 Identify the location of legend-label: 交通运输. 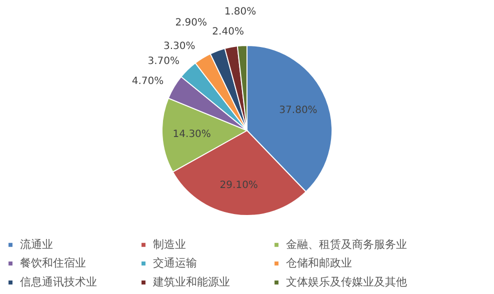
(175, 263).